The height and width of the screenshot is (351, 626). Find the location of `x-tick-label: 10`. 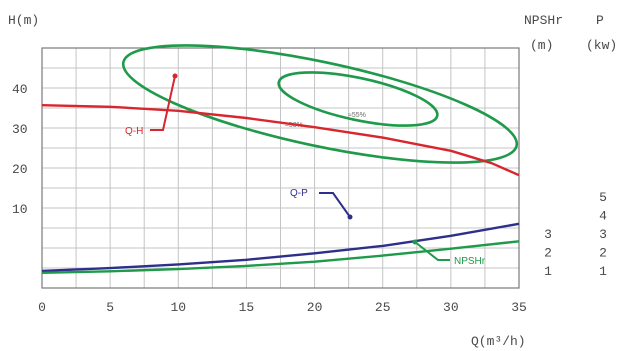

x-tick-label: 10 is located at coordinates (178, 307).